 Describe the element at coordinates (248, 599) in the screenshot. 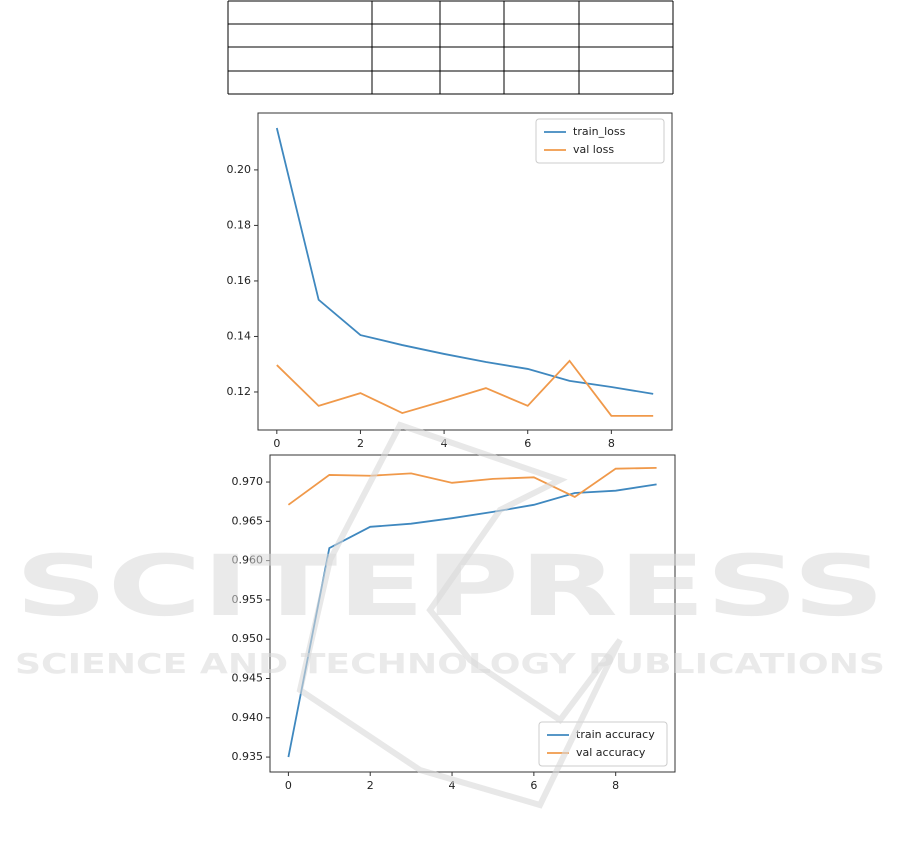

I see `y-tick-label: 0.955` at that location.